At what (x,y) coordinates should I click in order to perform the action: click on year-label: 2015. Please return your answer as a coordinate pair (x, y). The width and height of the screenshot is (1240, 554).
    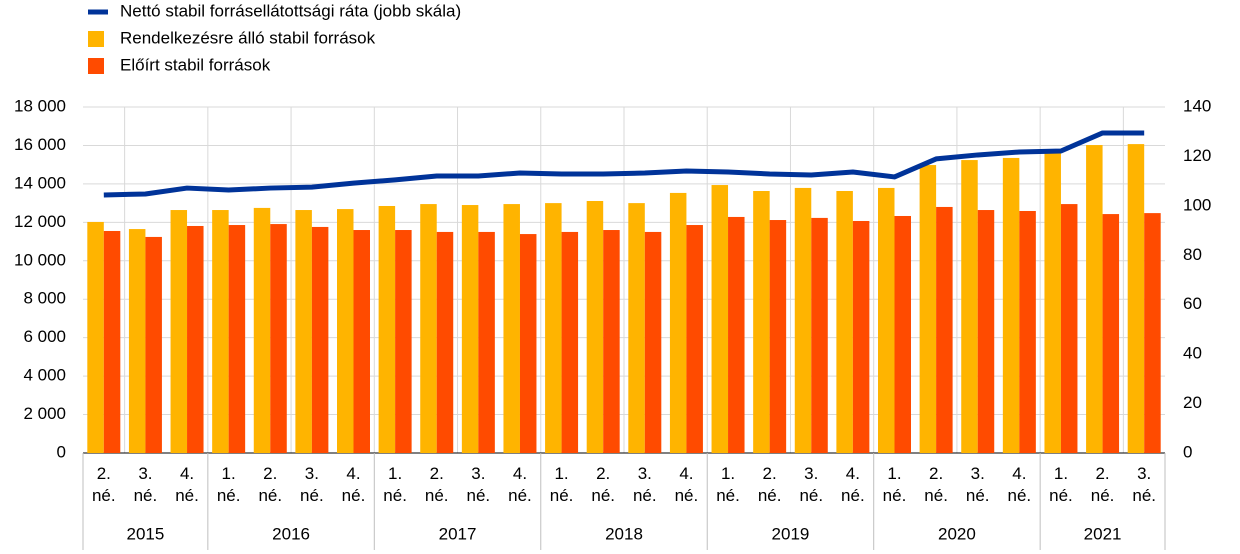
    Looking at the image, I should click on (146, 533).